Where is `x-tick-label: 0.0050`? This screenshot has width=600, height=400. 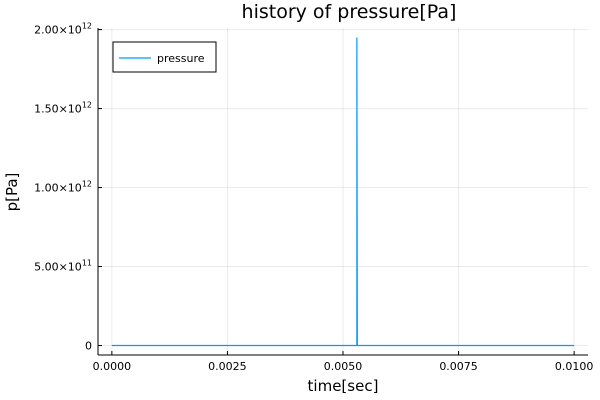
x-tick-label: 0.0050 is located at coordinates (343, 366).